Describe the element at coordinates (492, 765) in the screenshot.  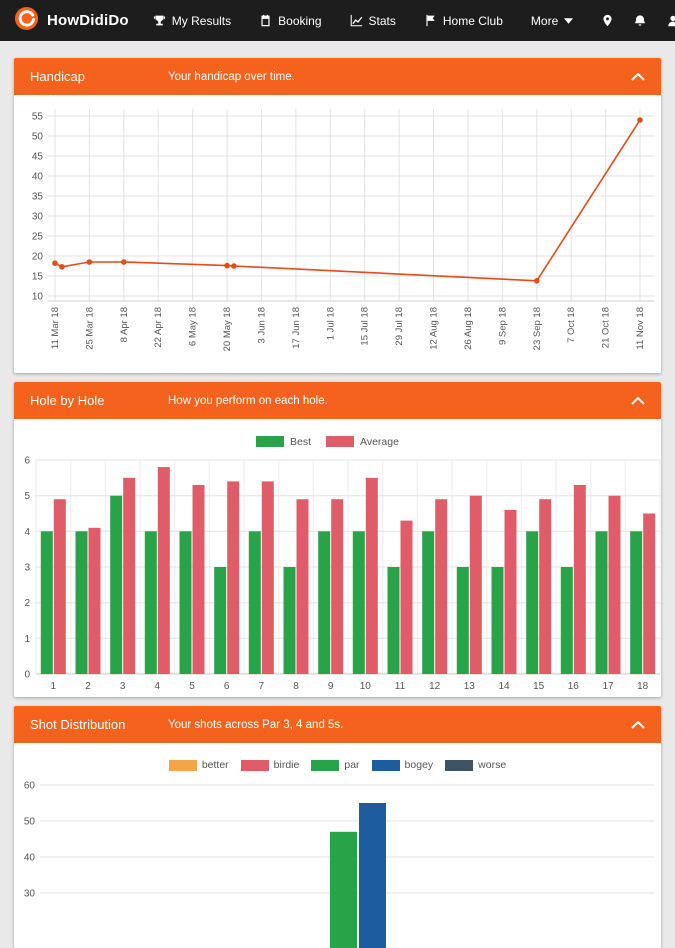
I see `legend-label: worse` at that location.